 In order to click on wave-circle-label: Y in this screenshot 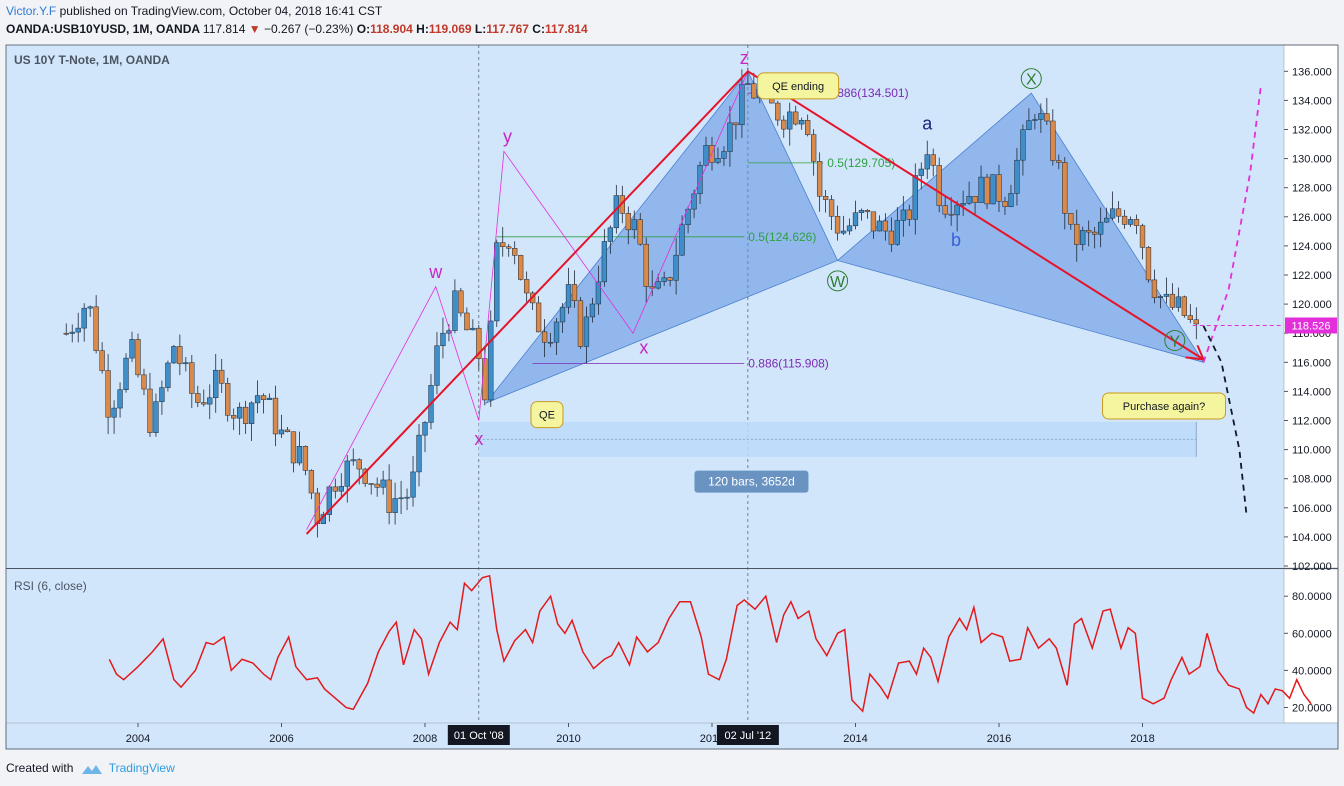, I will do `click(1174, 341)`.